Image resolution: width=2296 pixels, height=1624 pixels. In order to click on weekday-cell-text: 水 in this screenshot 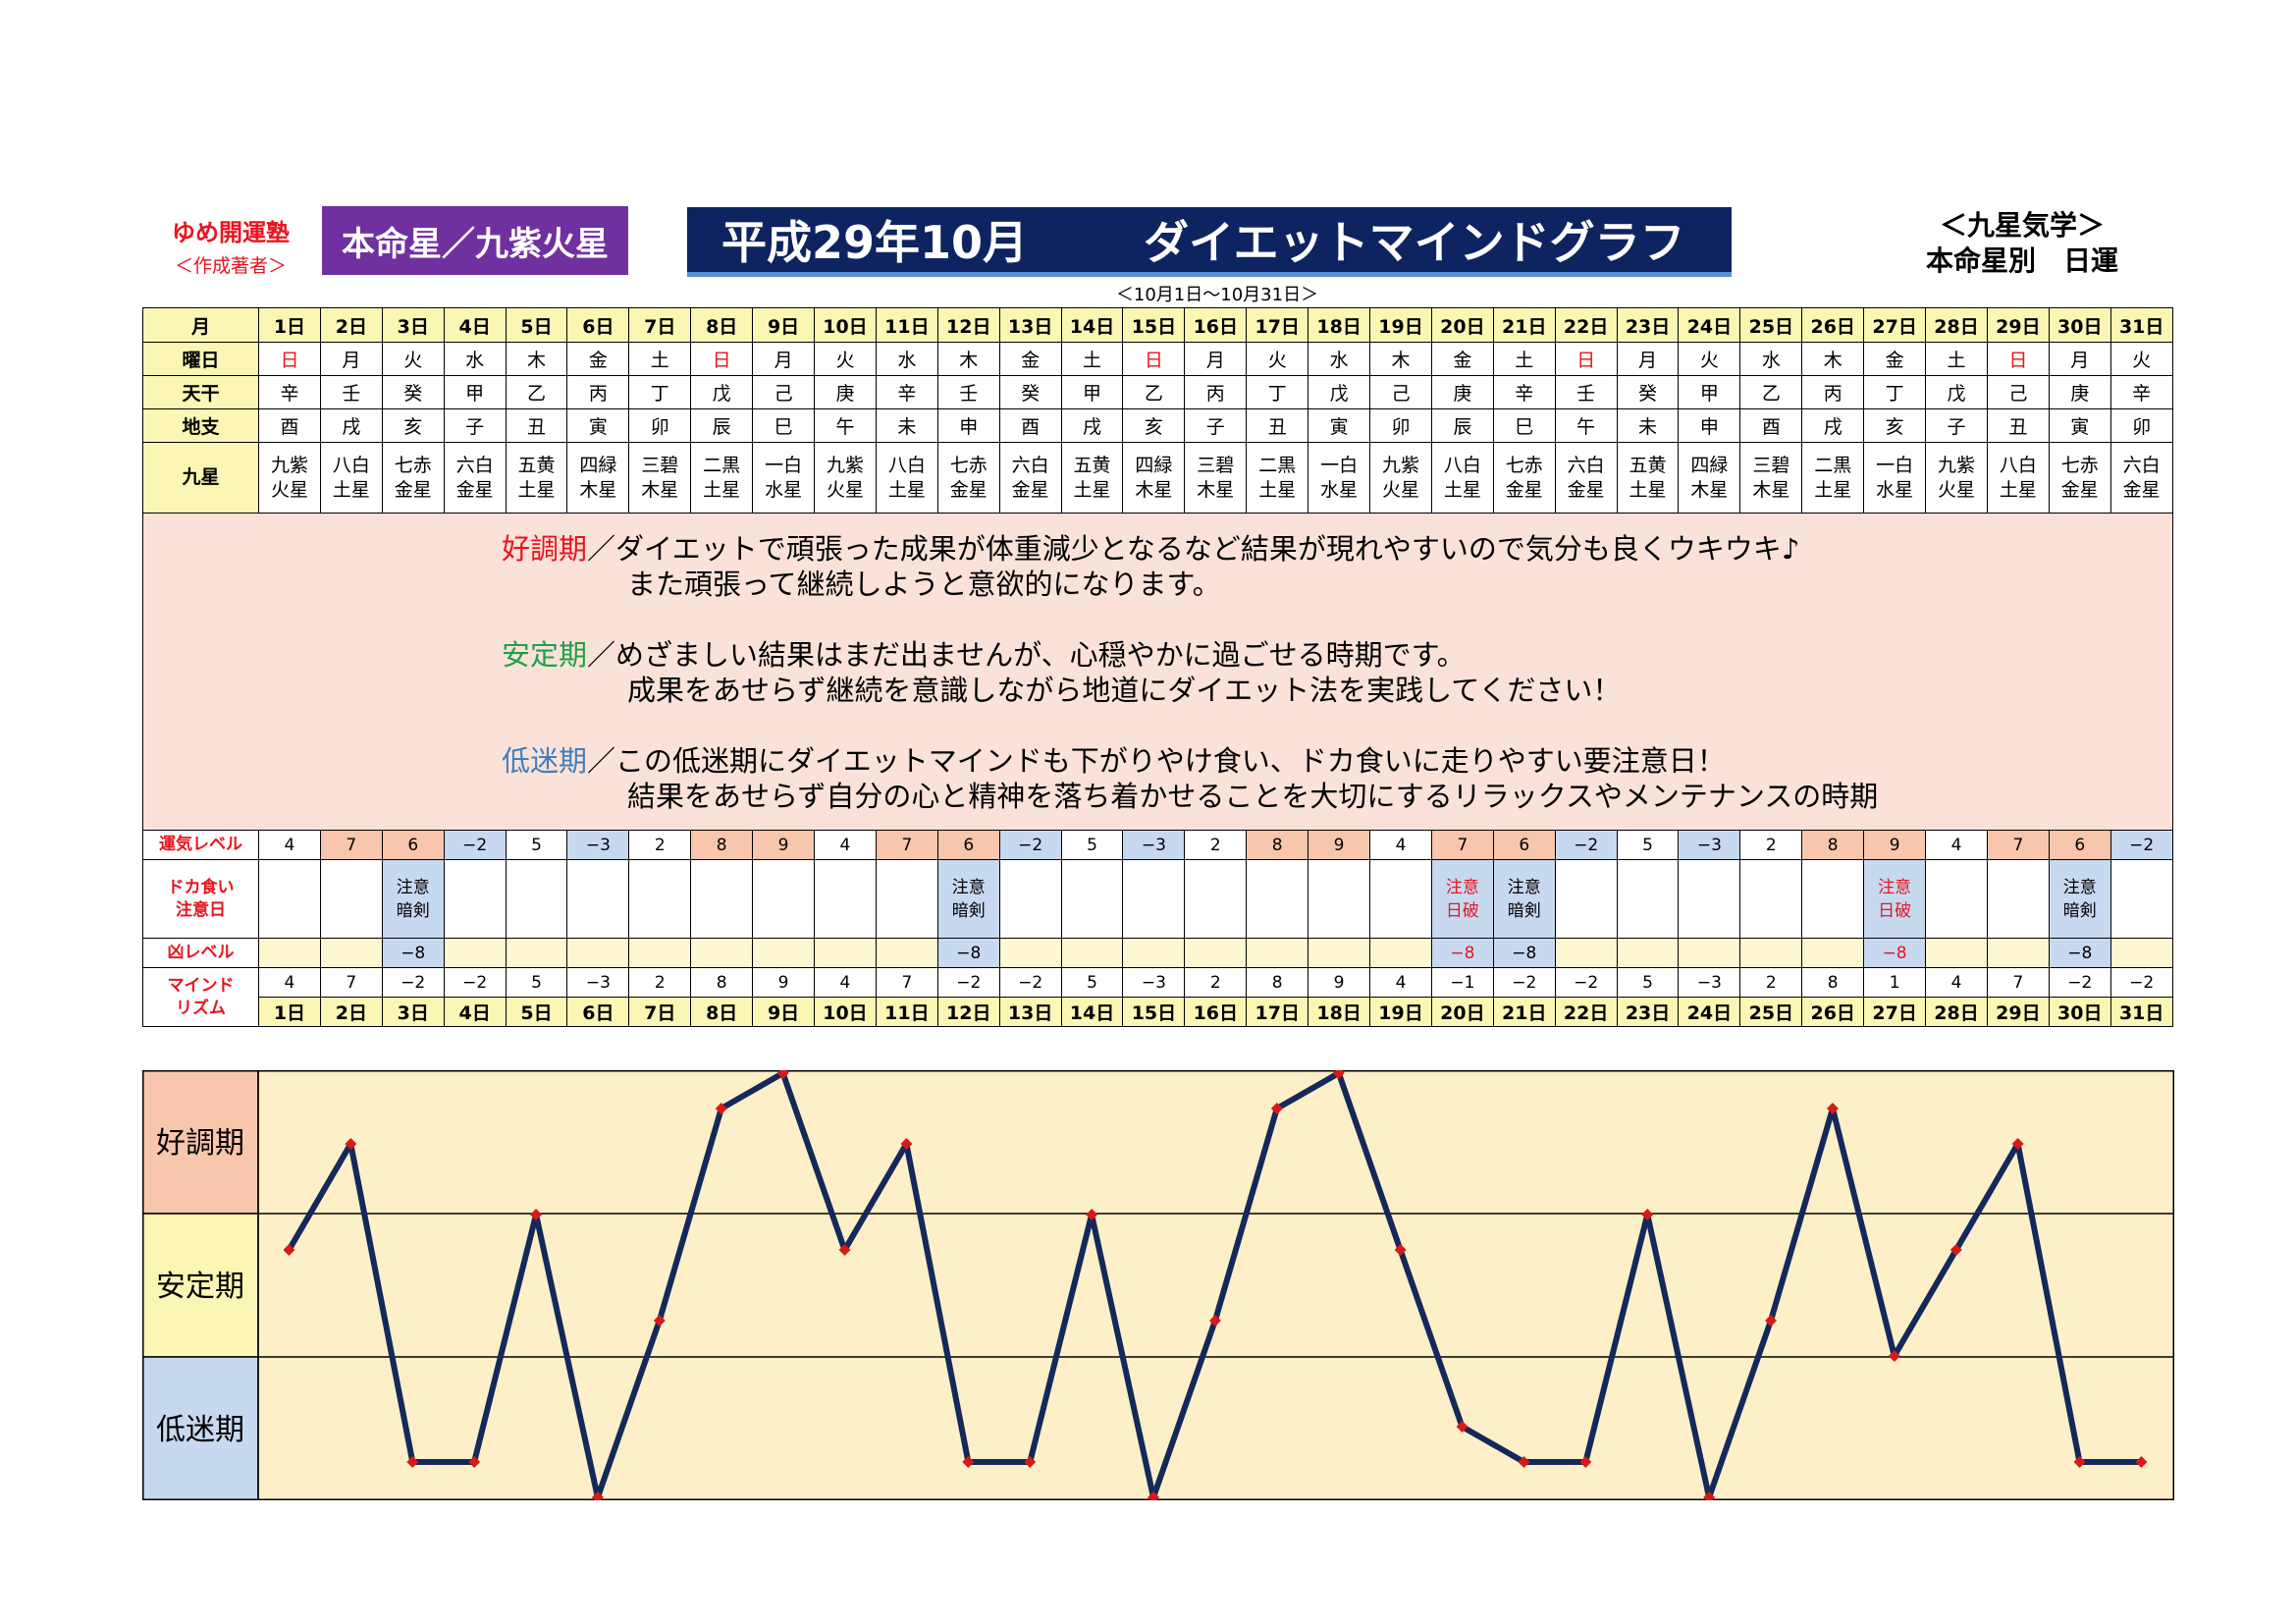, I will do `click(1771, 360)`.